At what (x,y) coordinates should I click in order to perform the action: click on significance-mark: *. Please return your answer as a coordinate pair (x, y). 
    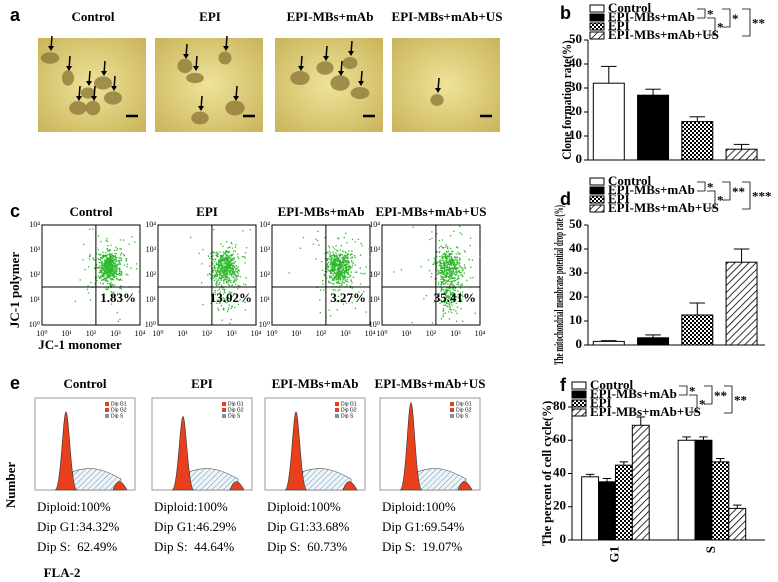
    Looking at the image, I should click on (702, 403).